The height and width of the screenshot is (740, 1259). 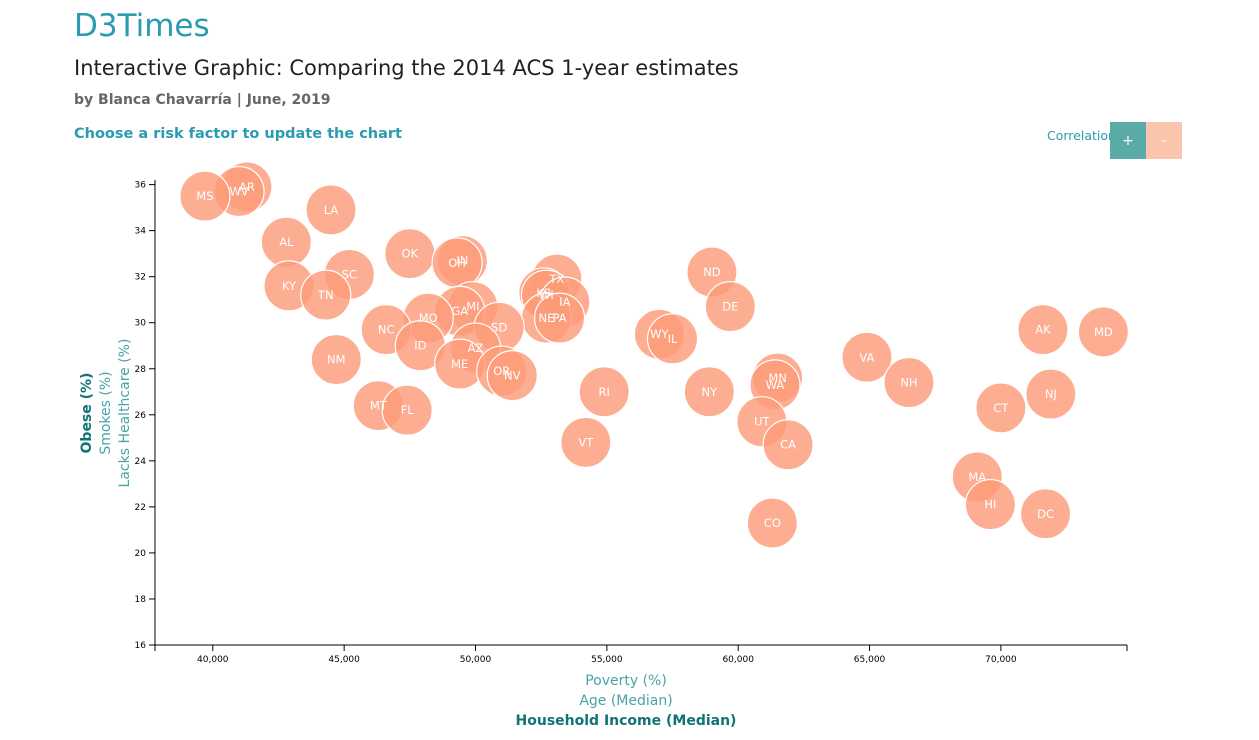 I want to click on brand-logo: D3Times, so click(x=142, y=26).